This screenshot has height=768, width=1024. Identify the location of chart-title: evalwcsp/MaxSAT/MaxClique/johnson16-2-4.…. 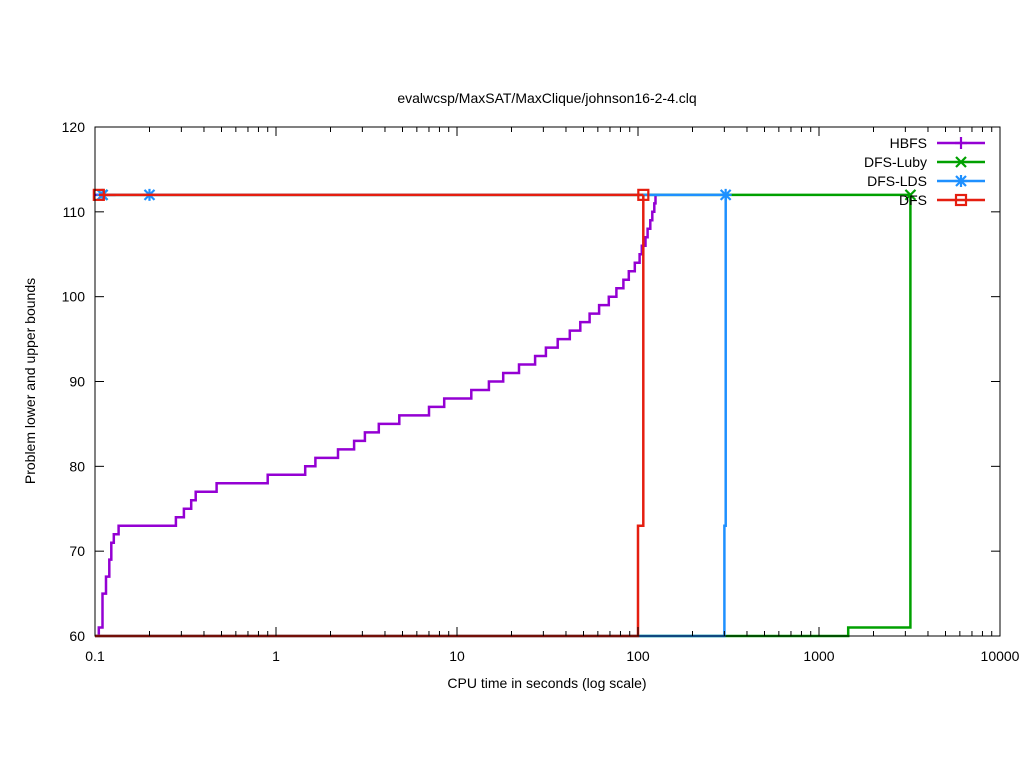
(546, 98).